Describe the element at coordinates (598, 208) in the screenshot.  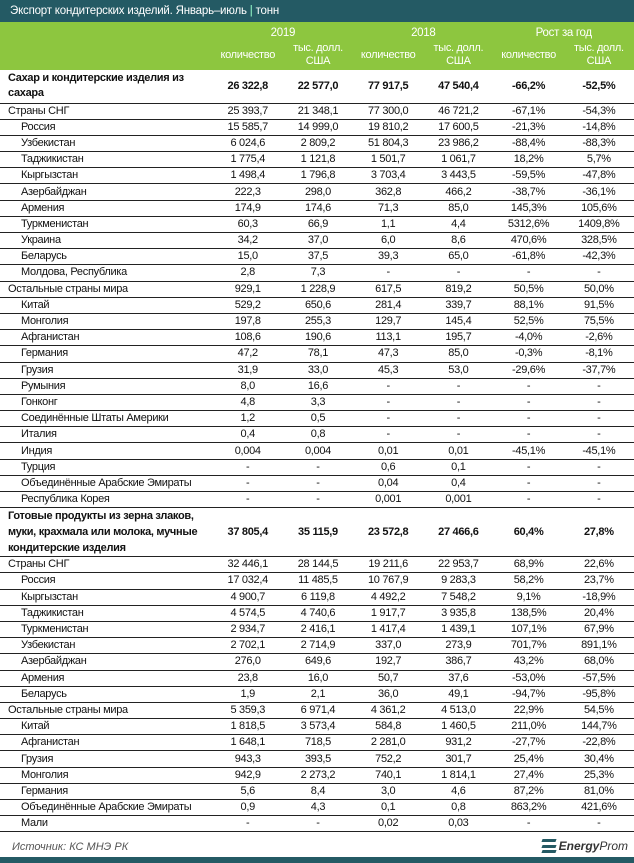
I see `cell-value: 105,6%` at that location.